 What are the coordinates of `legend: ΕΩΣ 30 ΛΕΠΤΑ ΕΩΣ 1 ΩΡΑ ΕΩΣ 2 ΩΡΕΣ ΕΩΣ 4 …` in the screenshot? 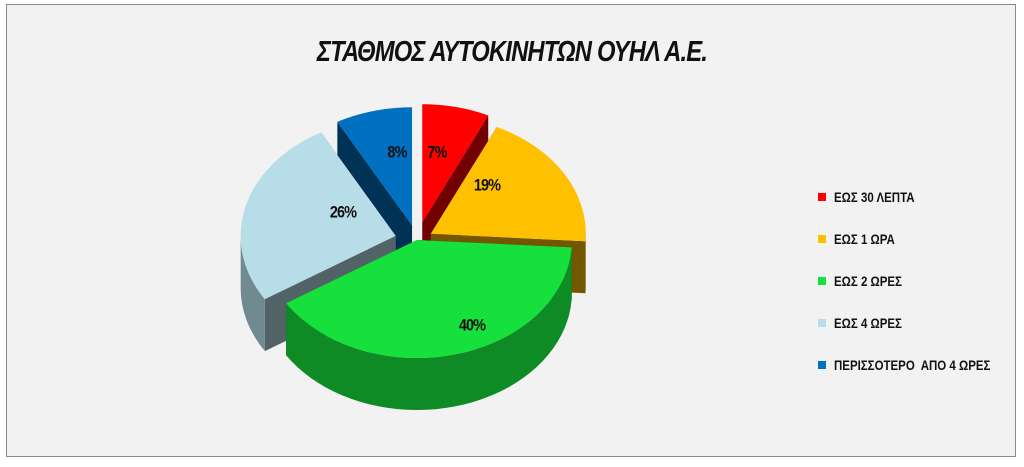 It's located at (921, 281).